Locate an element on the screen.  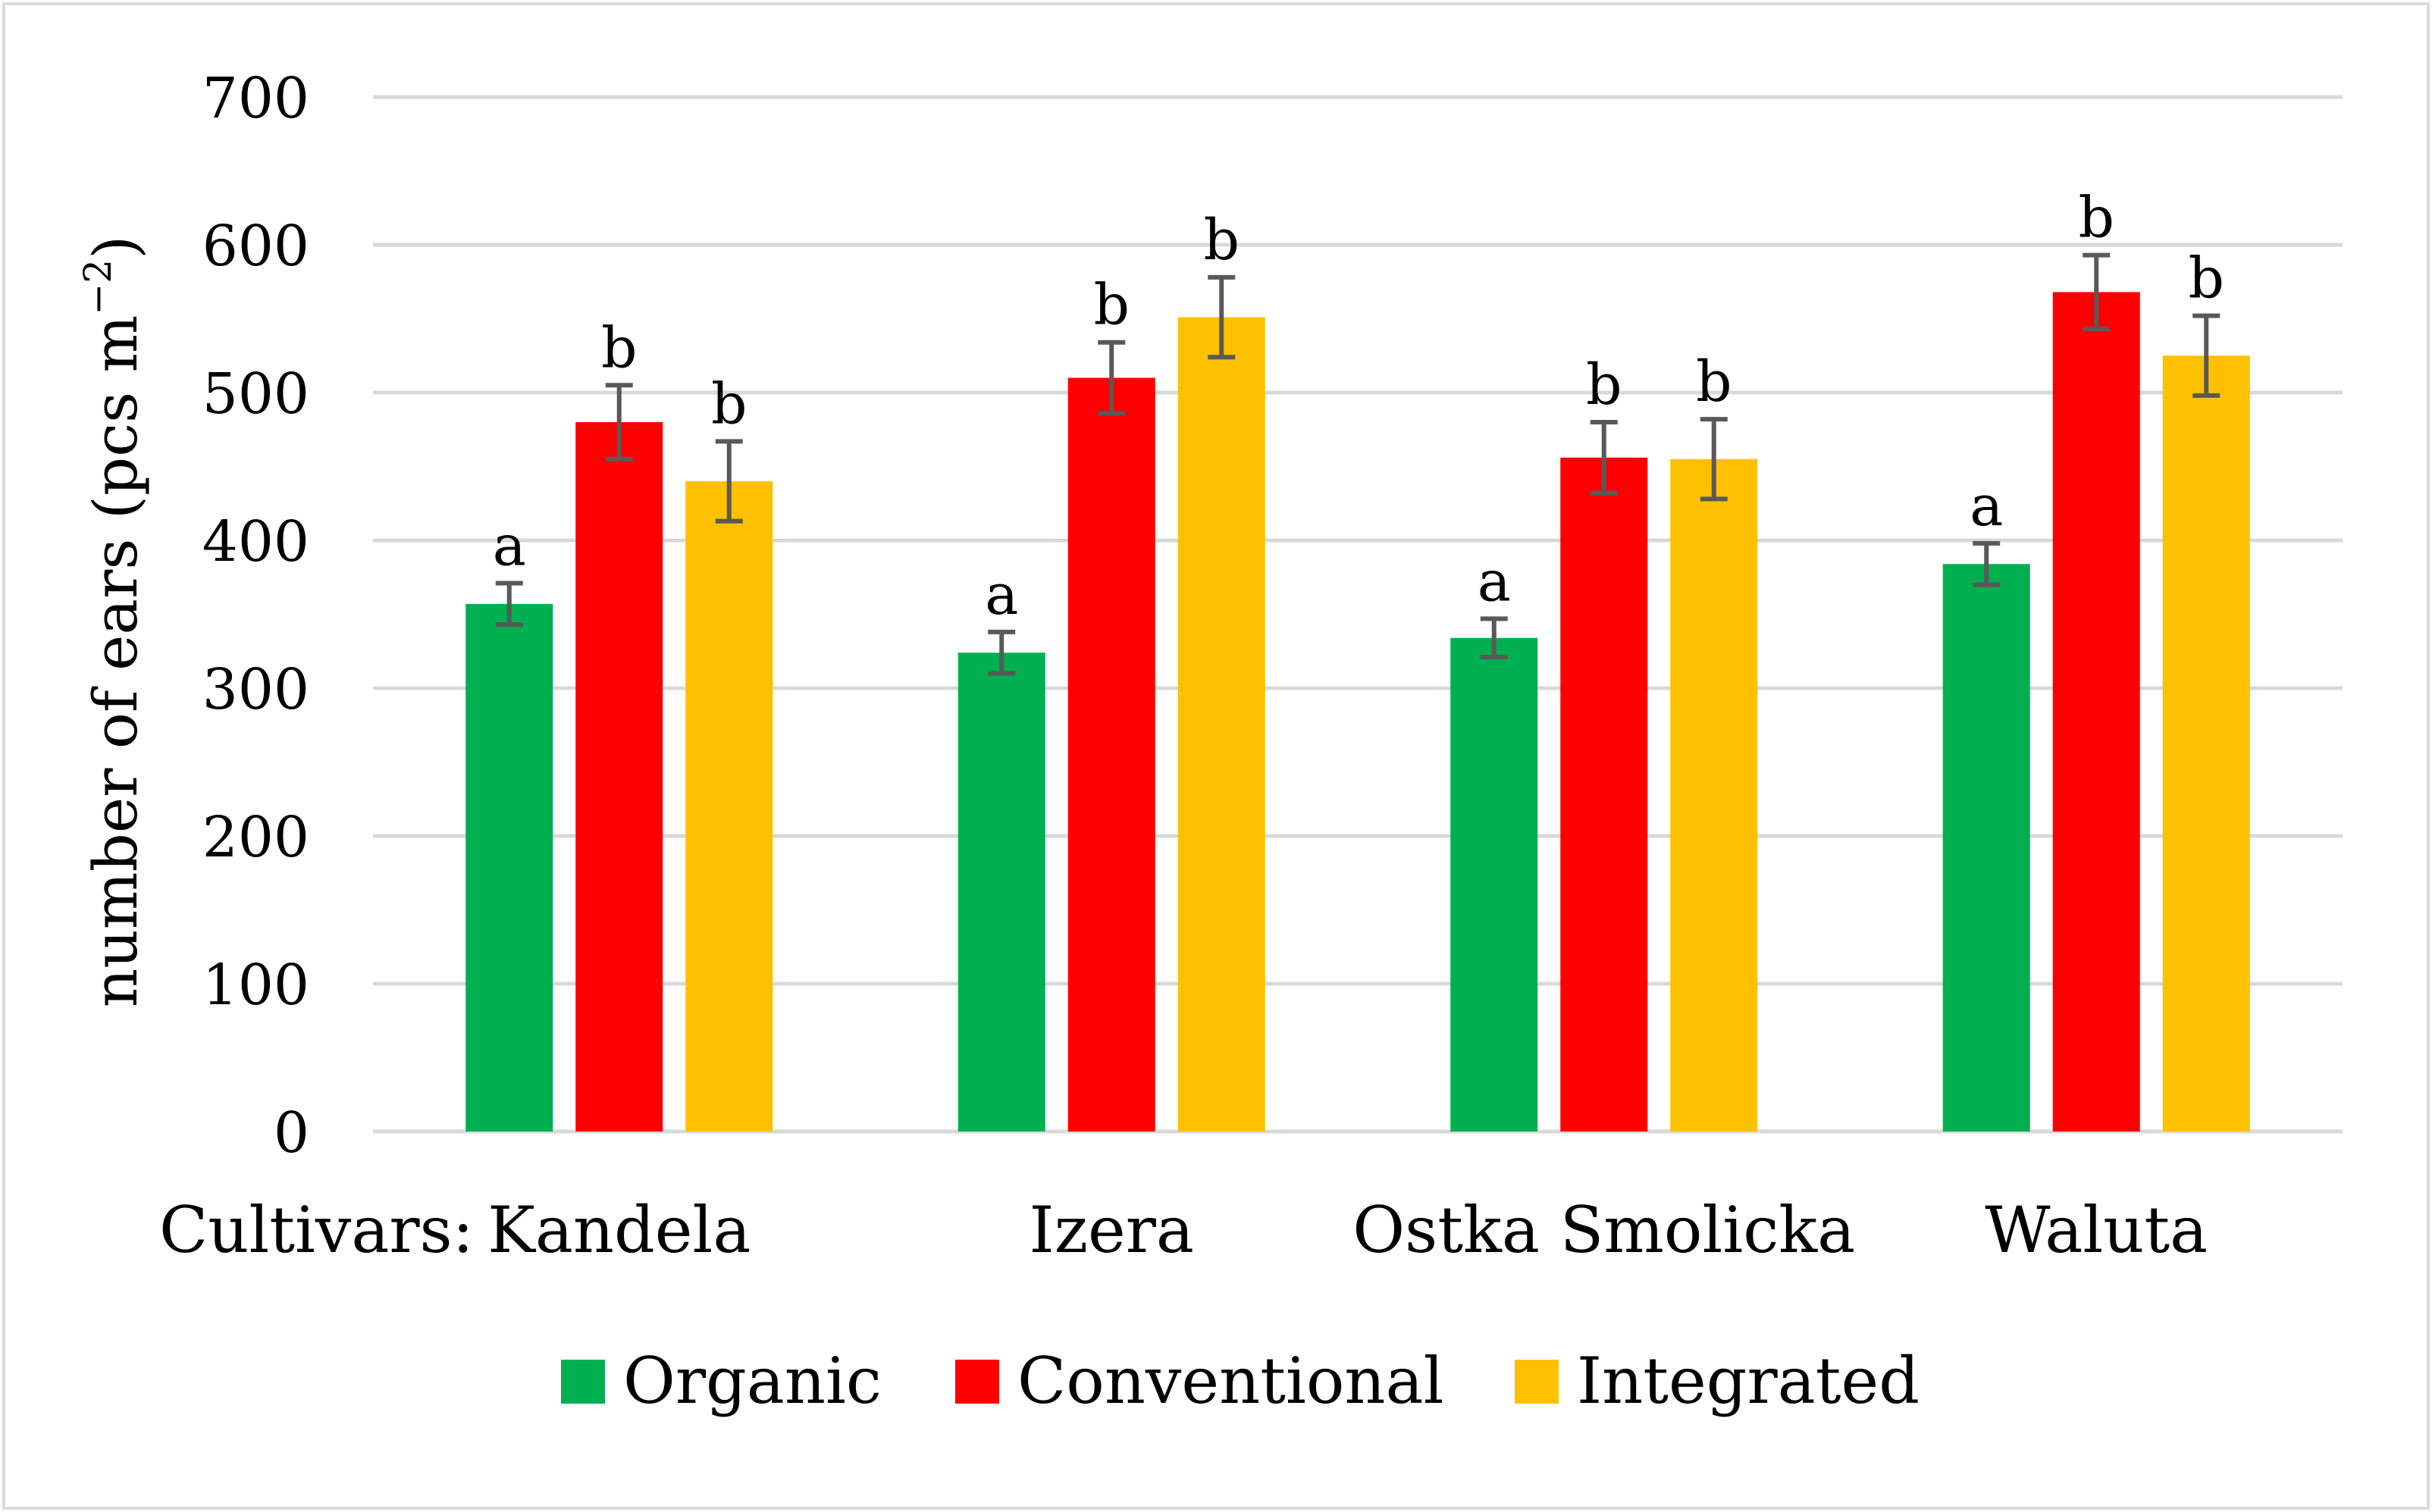
y-axis-label: number of ears (pcs m−2) is located at coordinates (113, 622).